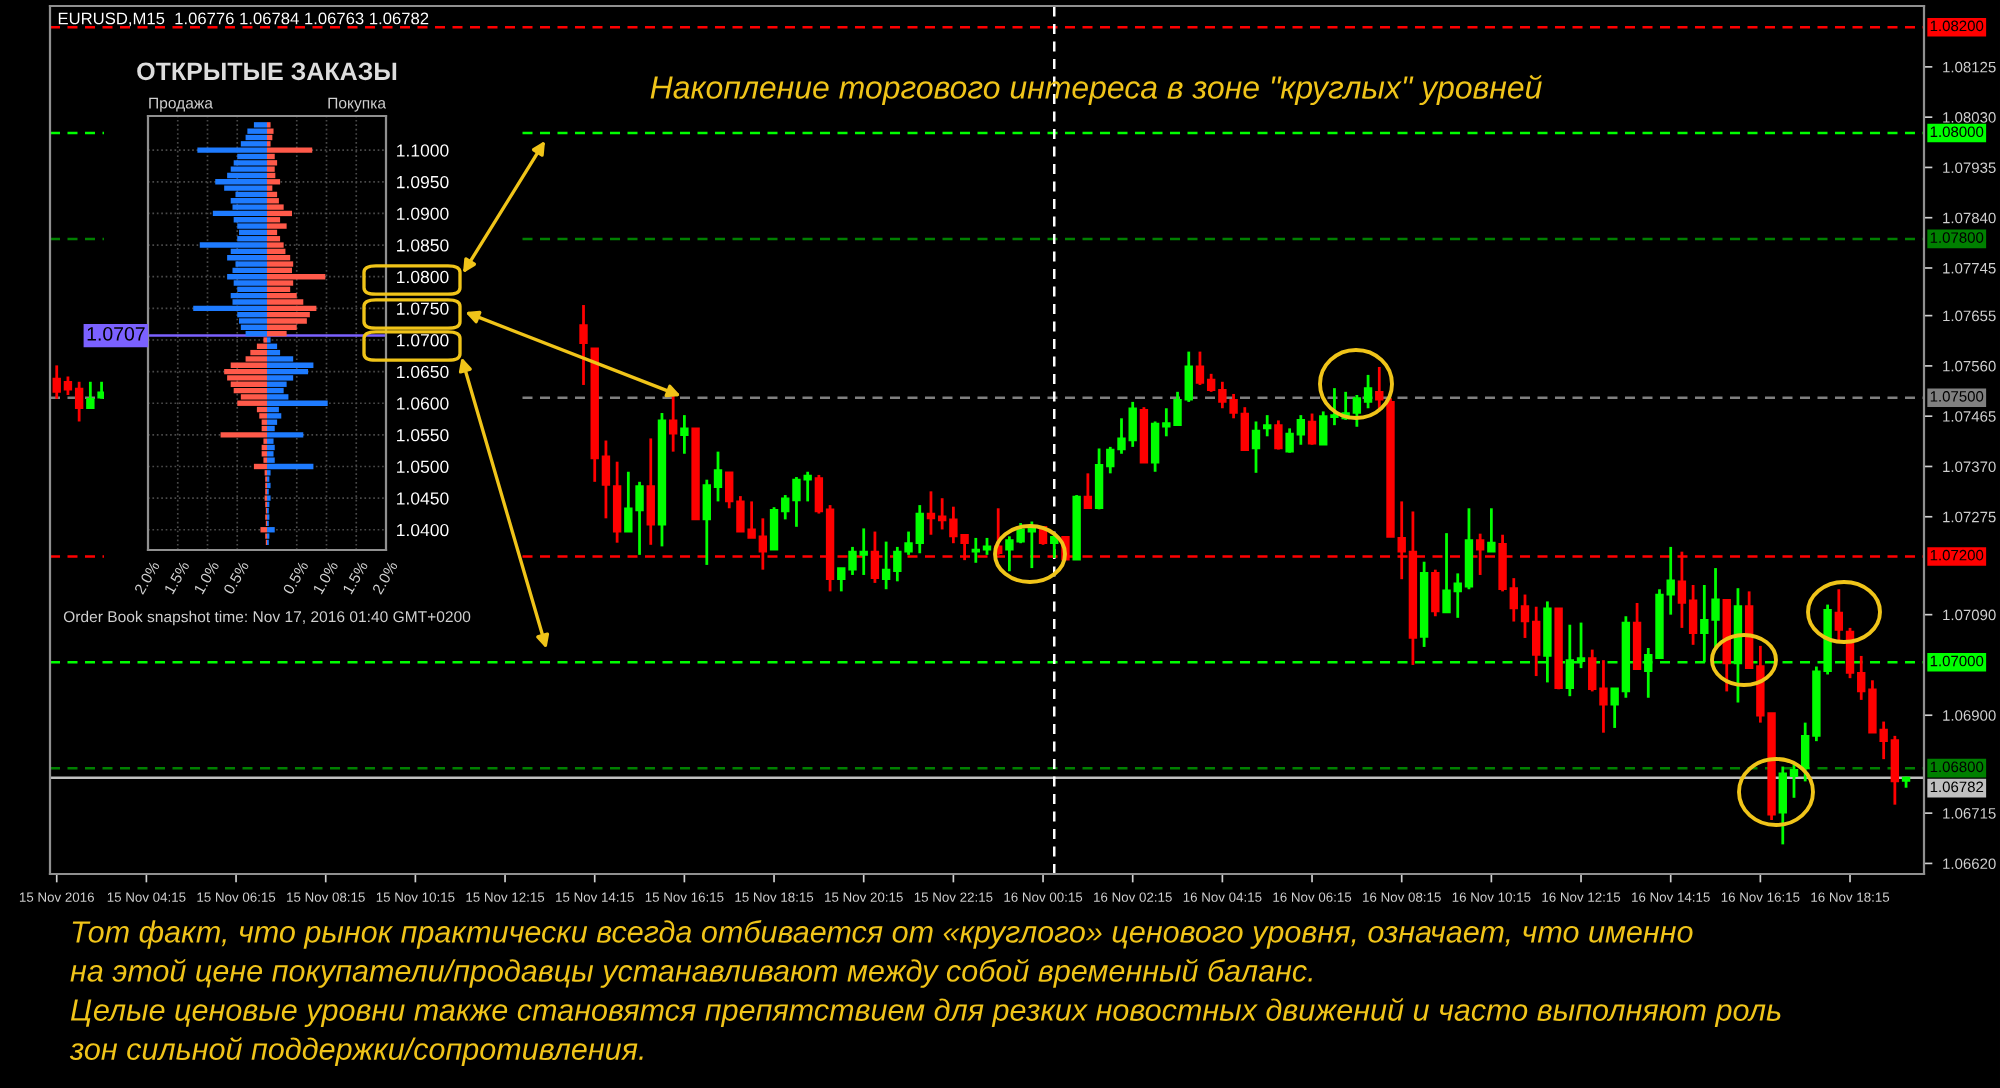 The width and height of the screenshot is (2000, 1088). Describe the element at coordinates (423, 213) in the screenshot. I see `y-tick-label: 1.0900` at that location.